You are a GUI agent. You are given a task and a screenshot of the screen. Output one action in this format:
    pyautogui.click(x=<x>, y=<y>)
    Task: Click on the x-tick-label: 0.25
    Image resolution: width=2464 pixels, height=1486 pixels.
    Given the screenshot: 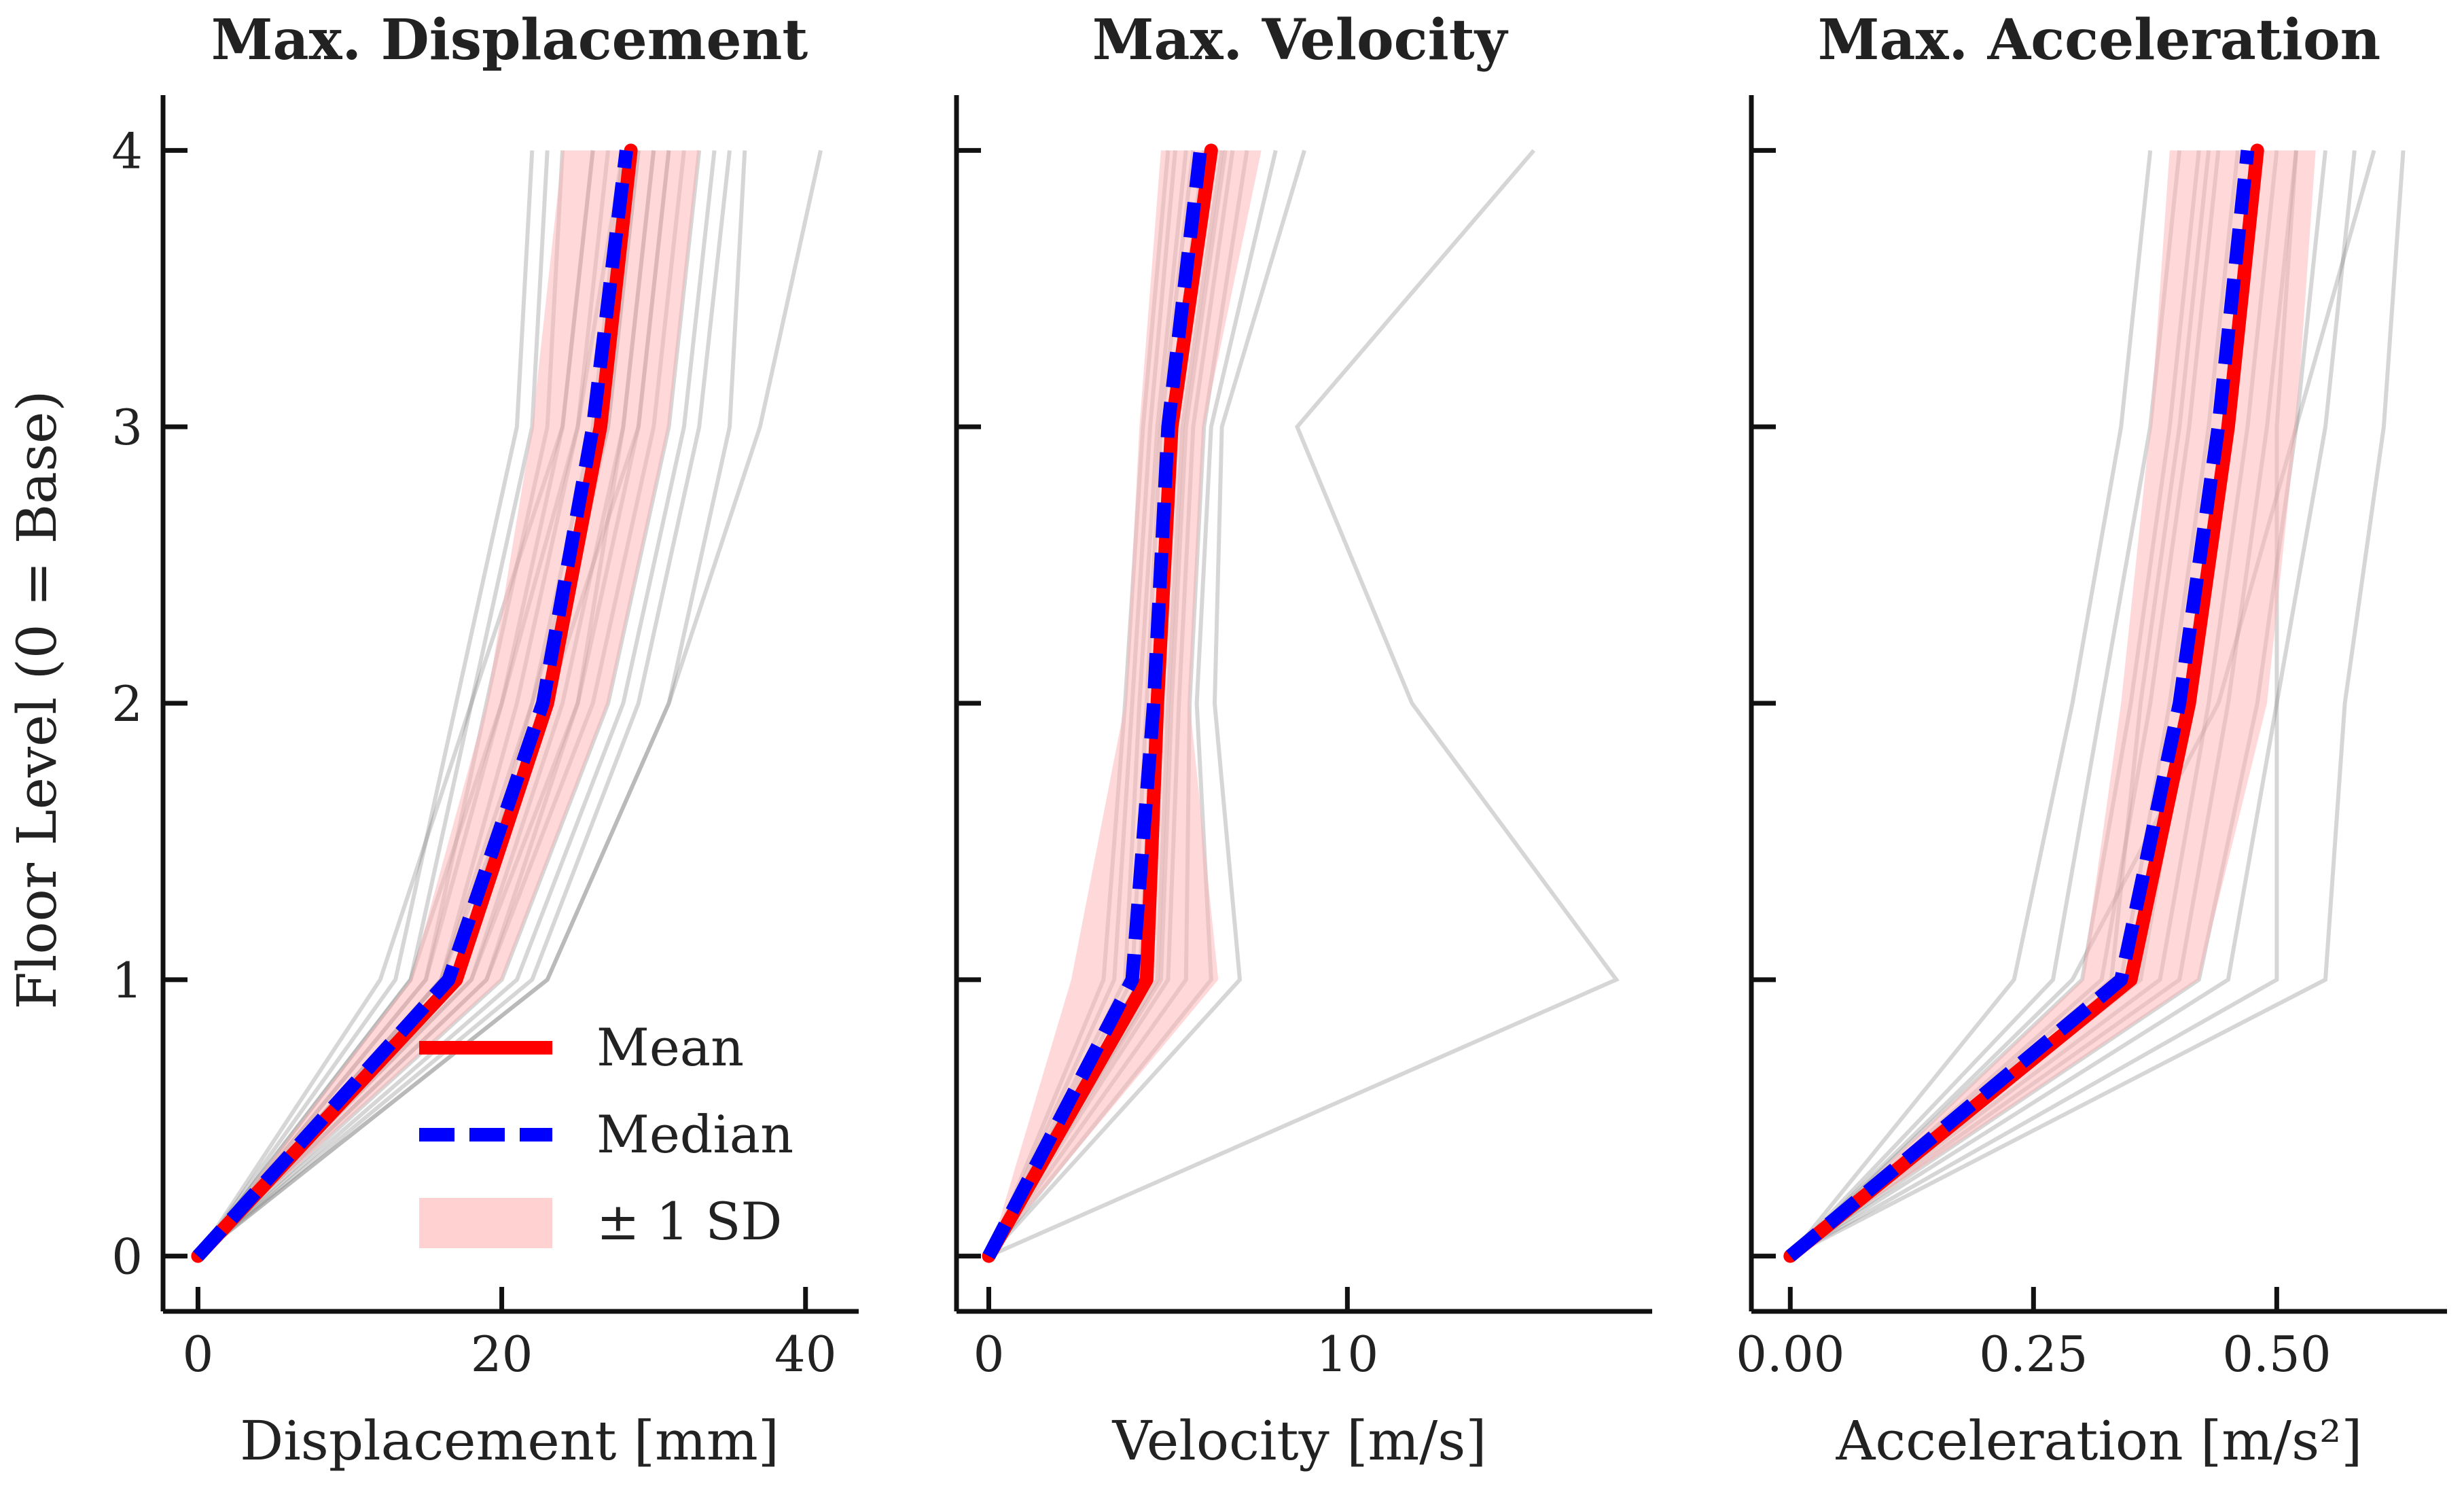 What is the action you would take?
    pyautogui.click(x=2033, y=1355)
    